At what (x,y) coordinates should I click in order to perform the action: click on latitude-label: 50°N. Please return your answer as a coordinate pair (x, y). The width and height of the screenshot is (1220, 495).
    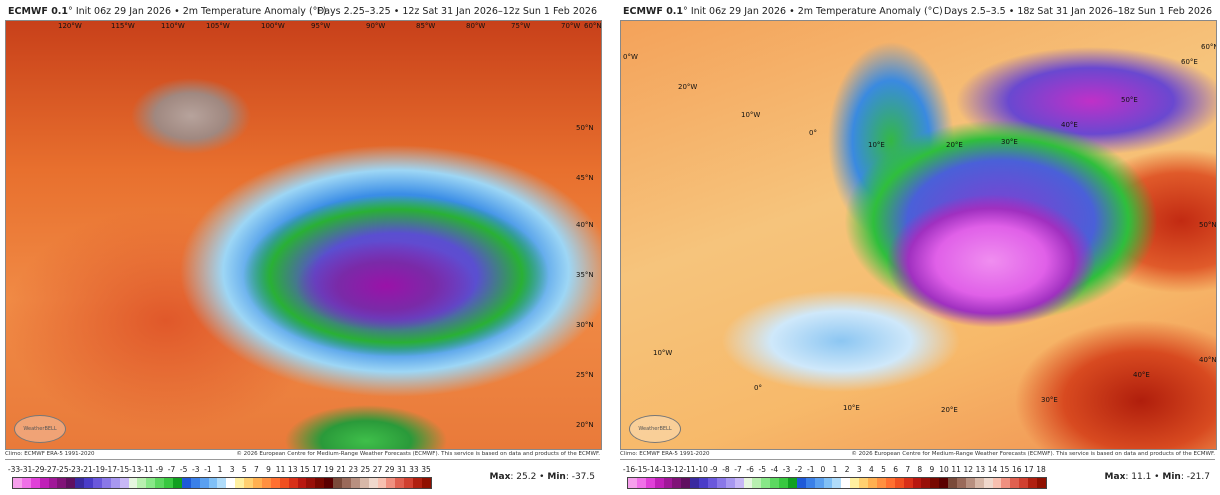
    Looking at the image, I should click on (1208, 225).